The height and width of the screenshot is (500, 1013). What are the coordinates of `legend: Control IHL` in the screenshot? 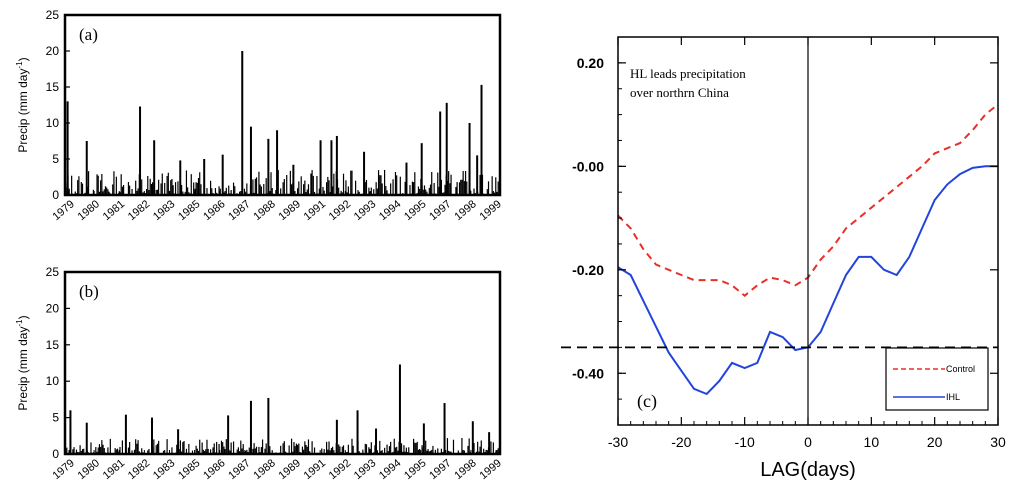 It's located at (937, 379).